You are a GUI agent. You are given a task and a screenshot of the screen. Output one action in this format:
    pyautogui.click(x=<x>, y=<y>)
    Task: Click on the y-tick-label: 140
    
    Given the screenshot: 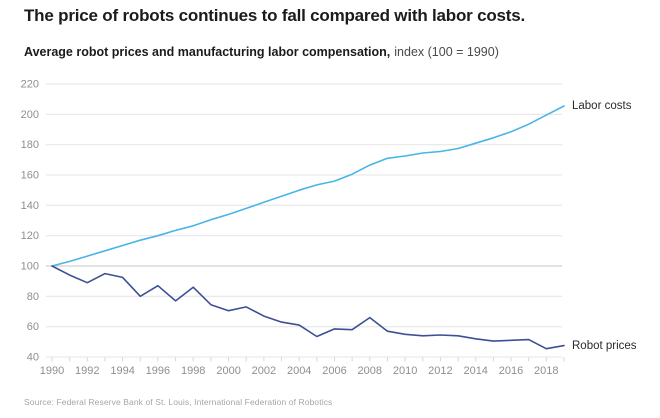 What is the action you would take?
    pyautogui.click(x=30, y=206)
    